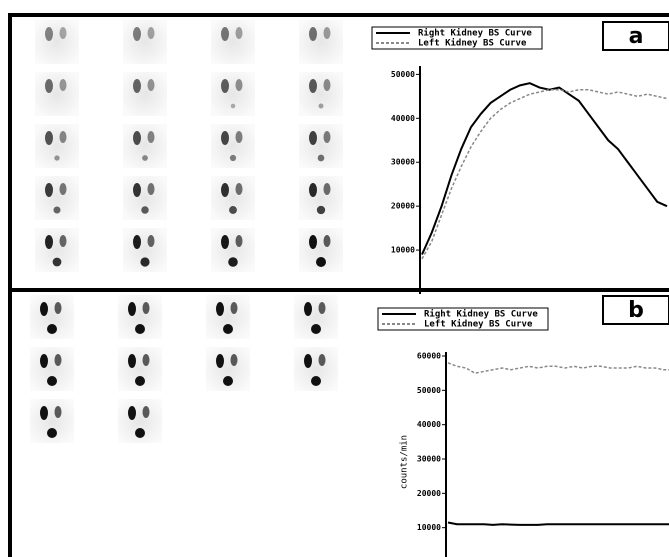 This screenshot has height=557, width=669. What do you see at coordinates (636, 36) in the screenshot?
I see `panel-label: a` at bounding box center [636, 36].